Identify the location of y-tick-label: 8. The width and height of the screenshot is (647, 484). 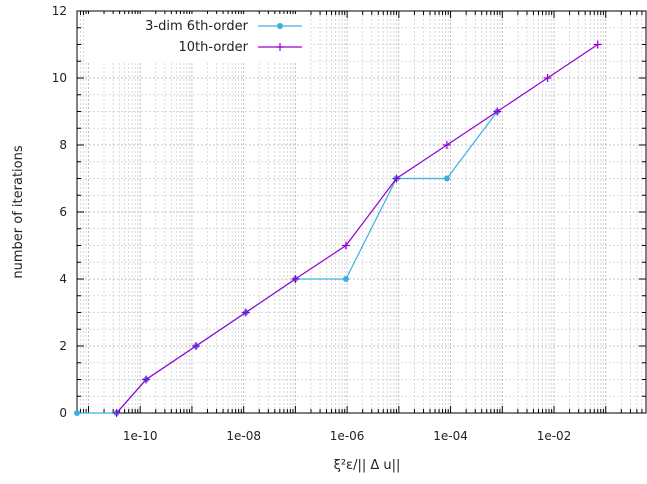
(63, 145).